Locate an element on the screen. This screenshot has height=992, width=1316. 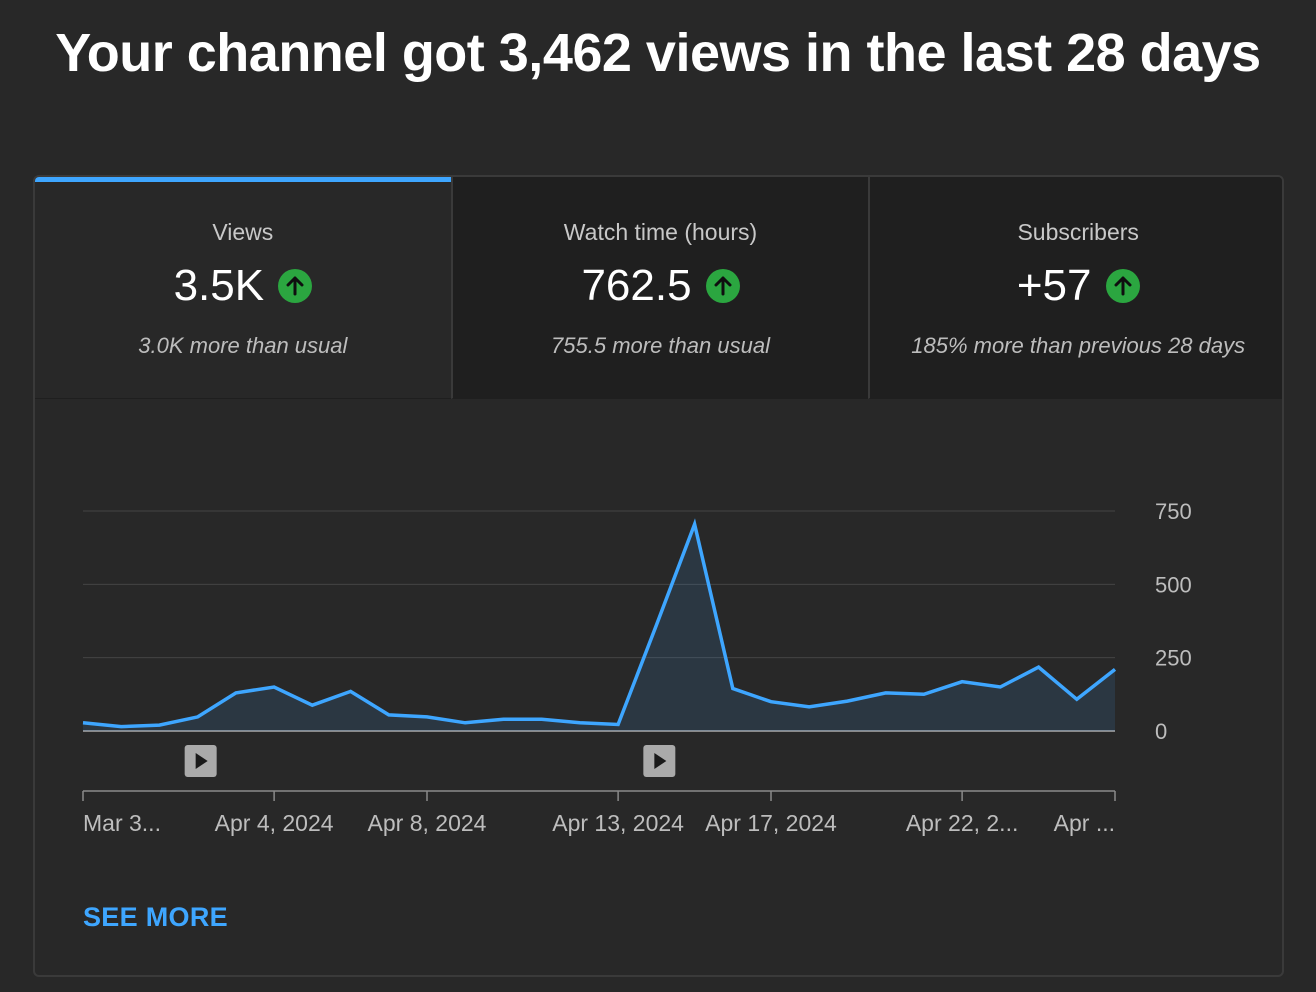
tab-value-row: 762.5 is located at coordinates (661, 286).